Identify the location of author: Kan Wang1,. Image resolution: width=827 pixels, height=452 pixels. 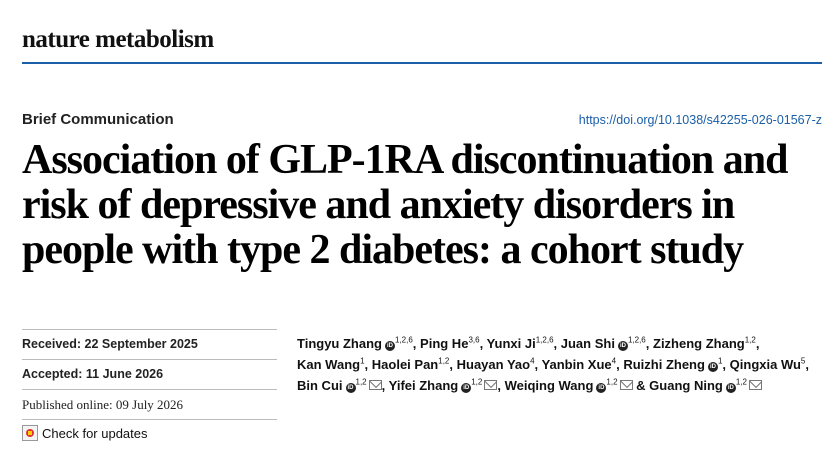
(332, 364).